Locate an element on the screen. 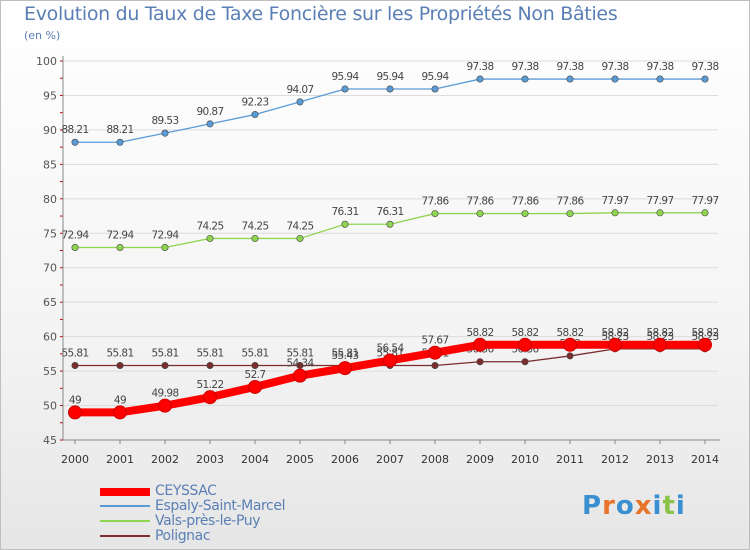 The height and width of the screenshot is (550, 750). y-tick-label: 100 is located at coordinates (46, 61).